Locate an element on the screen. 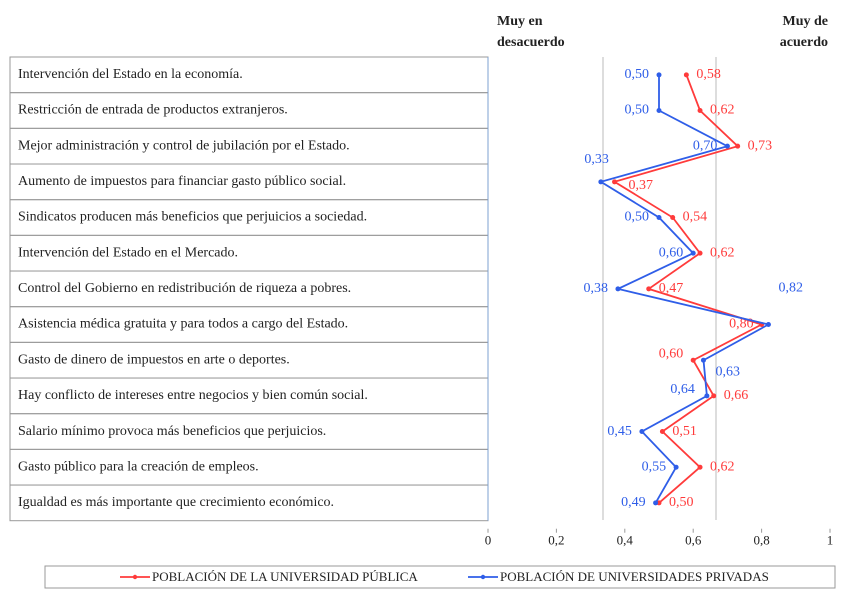  value-label: 0,51 is located at coordinates (684, 431).